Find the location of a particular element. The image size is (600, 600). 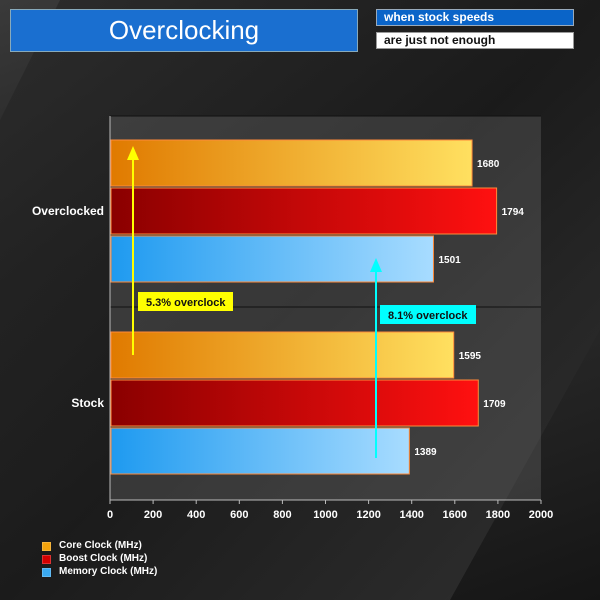

x-tick-label: 2000 is located at coordinates (541, 515).